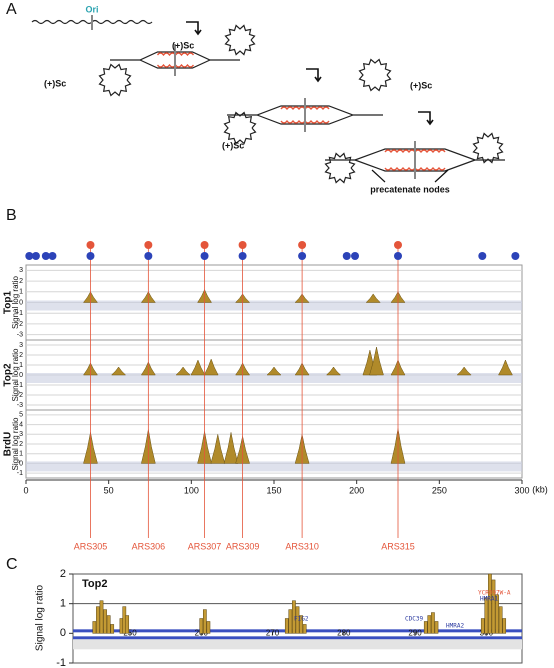 The height and width of the screenshot is (668, 554). I want to click on negative-noise, so click(297, 644).